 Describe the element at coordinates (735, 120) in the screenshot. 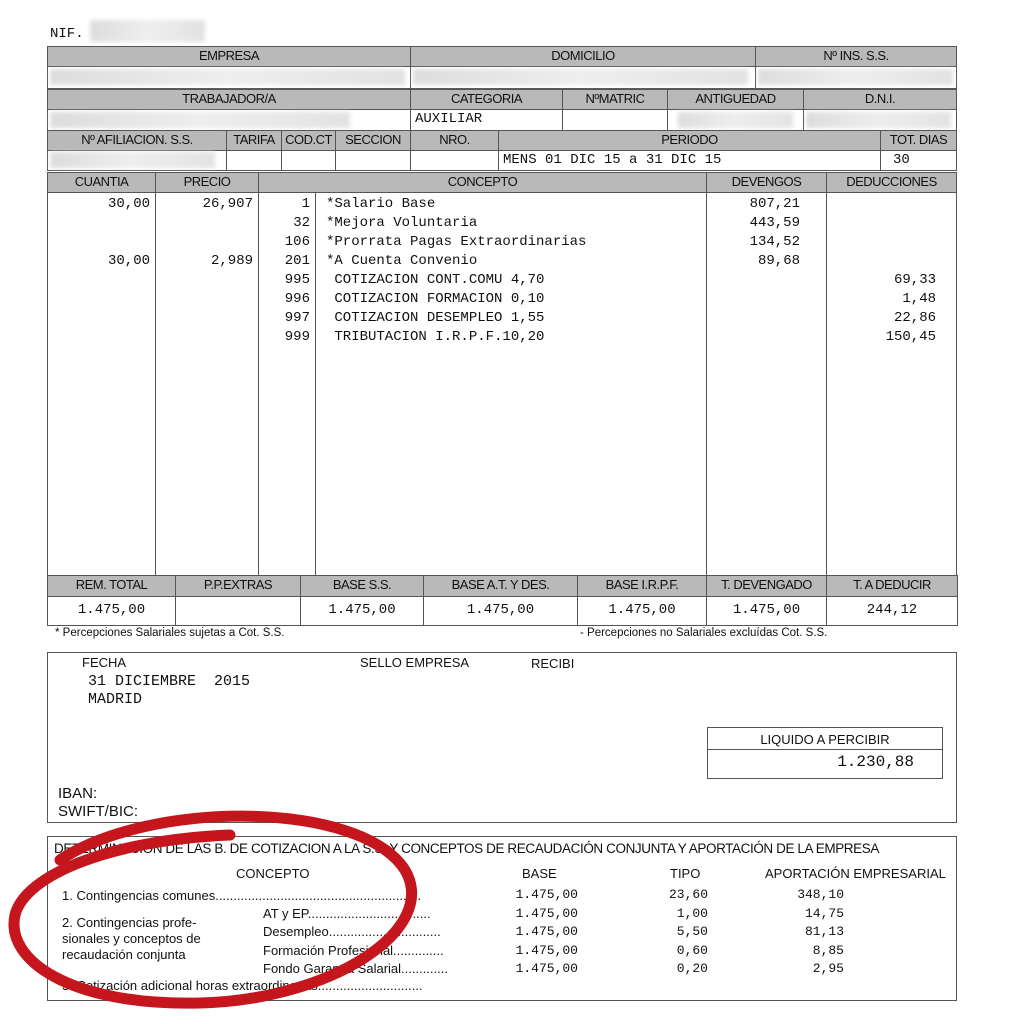

I see `antiguedad-value` at that location.